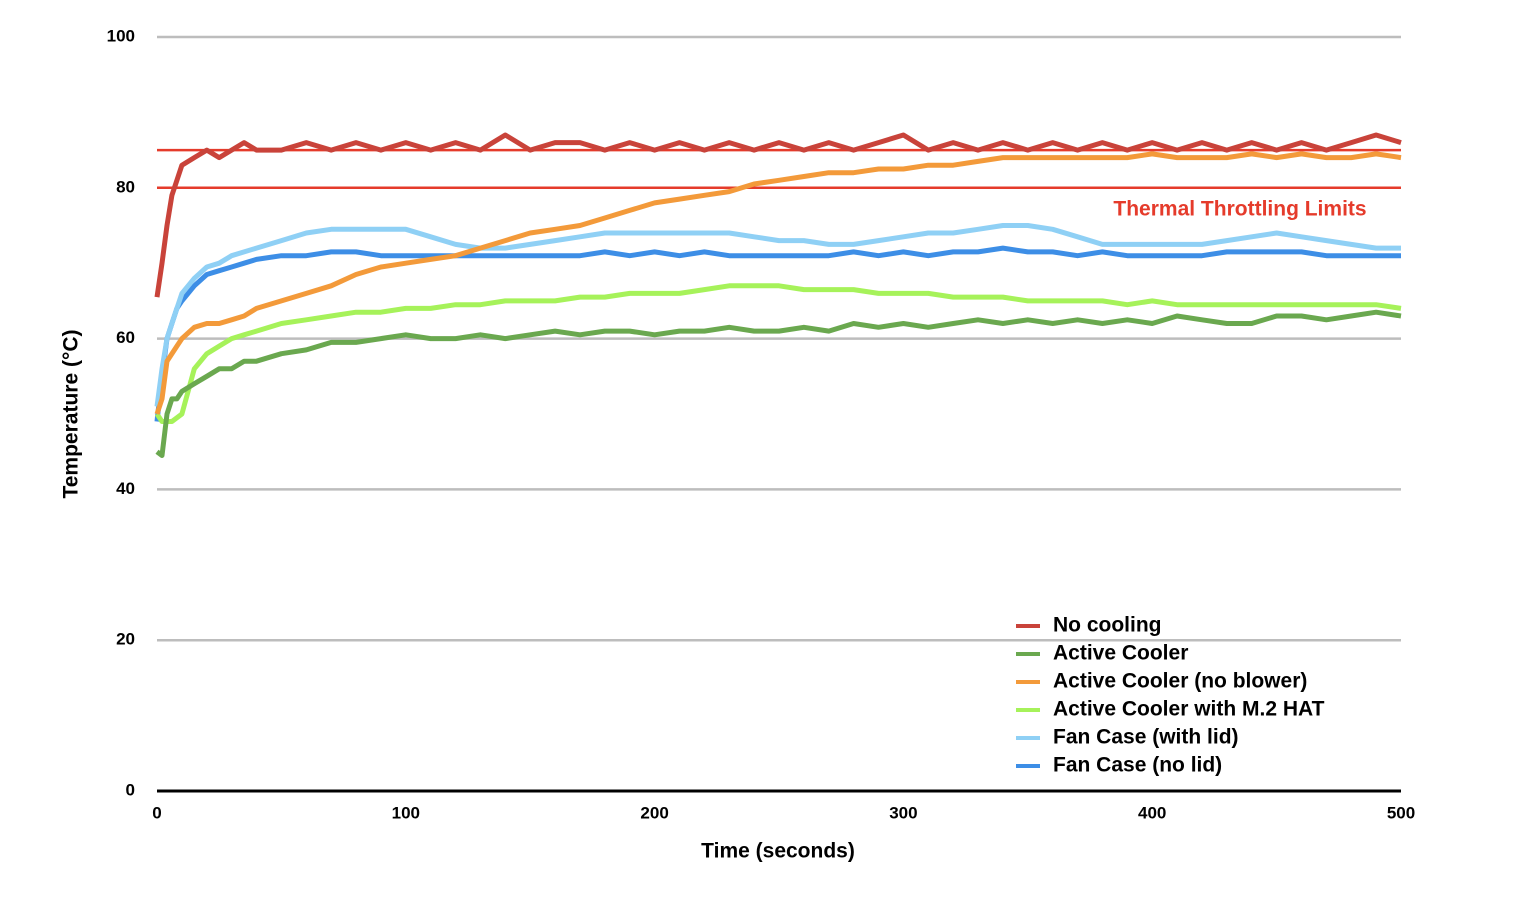 The width and height of the screenshot is (1536, 912). What do you see at coordinates (778, 851) in the screenshot?
I see `x-axis-title: Time (seconds)` at bounding box center [778, 851].